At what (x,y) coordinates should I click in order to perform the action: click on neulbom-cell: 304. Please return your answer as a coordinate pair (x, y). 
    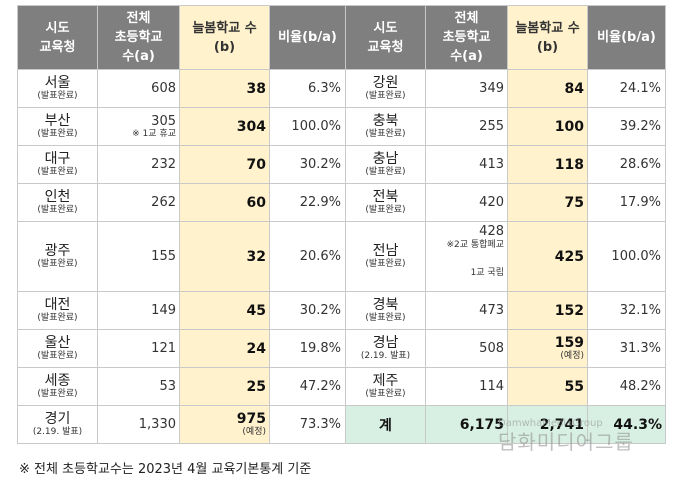
    Looking at the image, I should click on (224, 126).